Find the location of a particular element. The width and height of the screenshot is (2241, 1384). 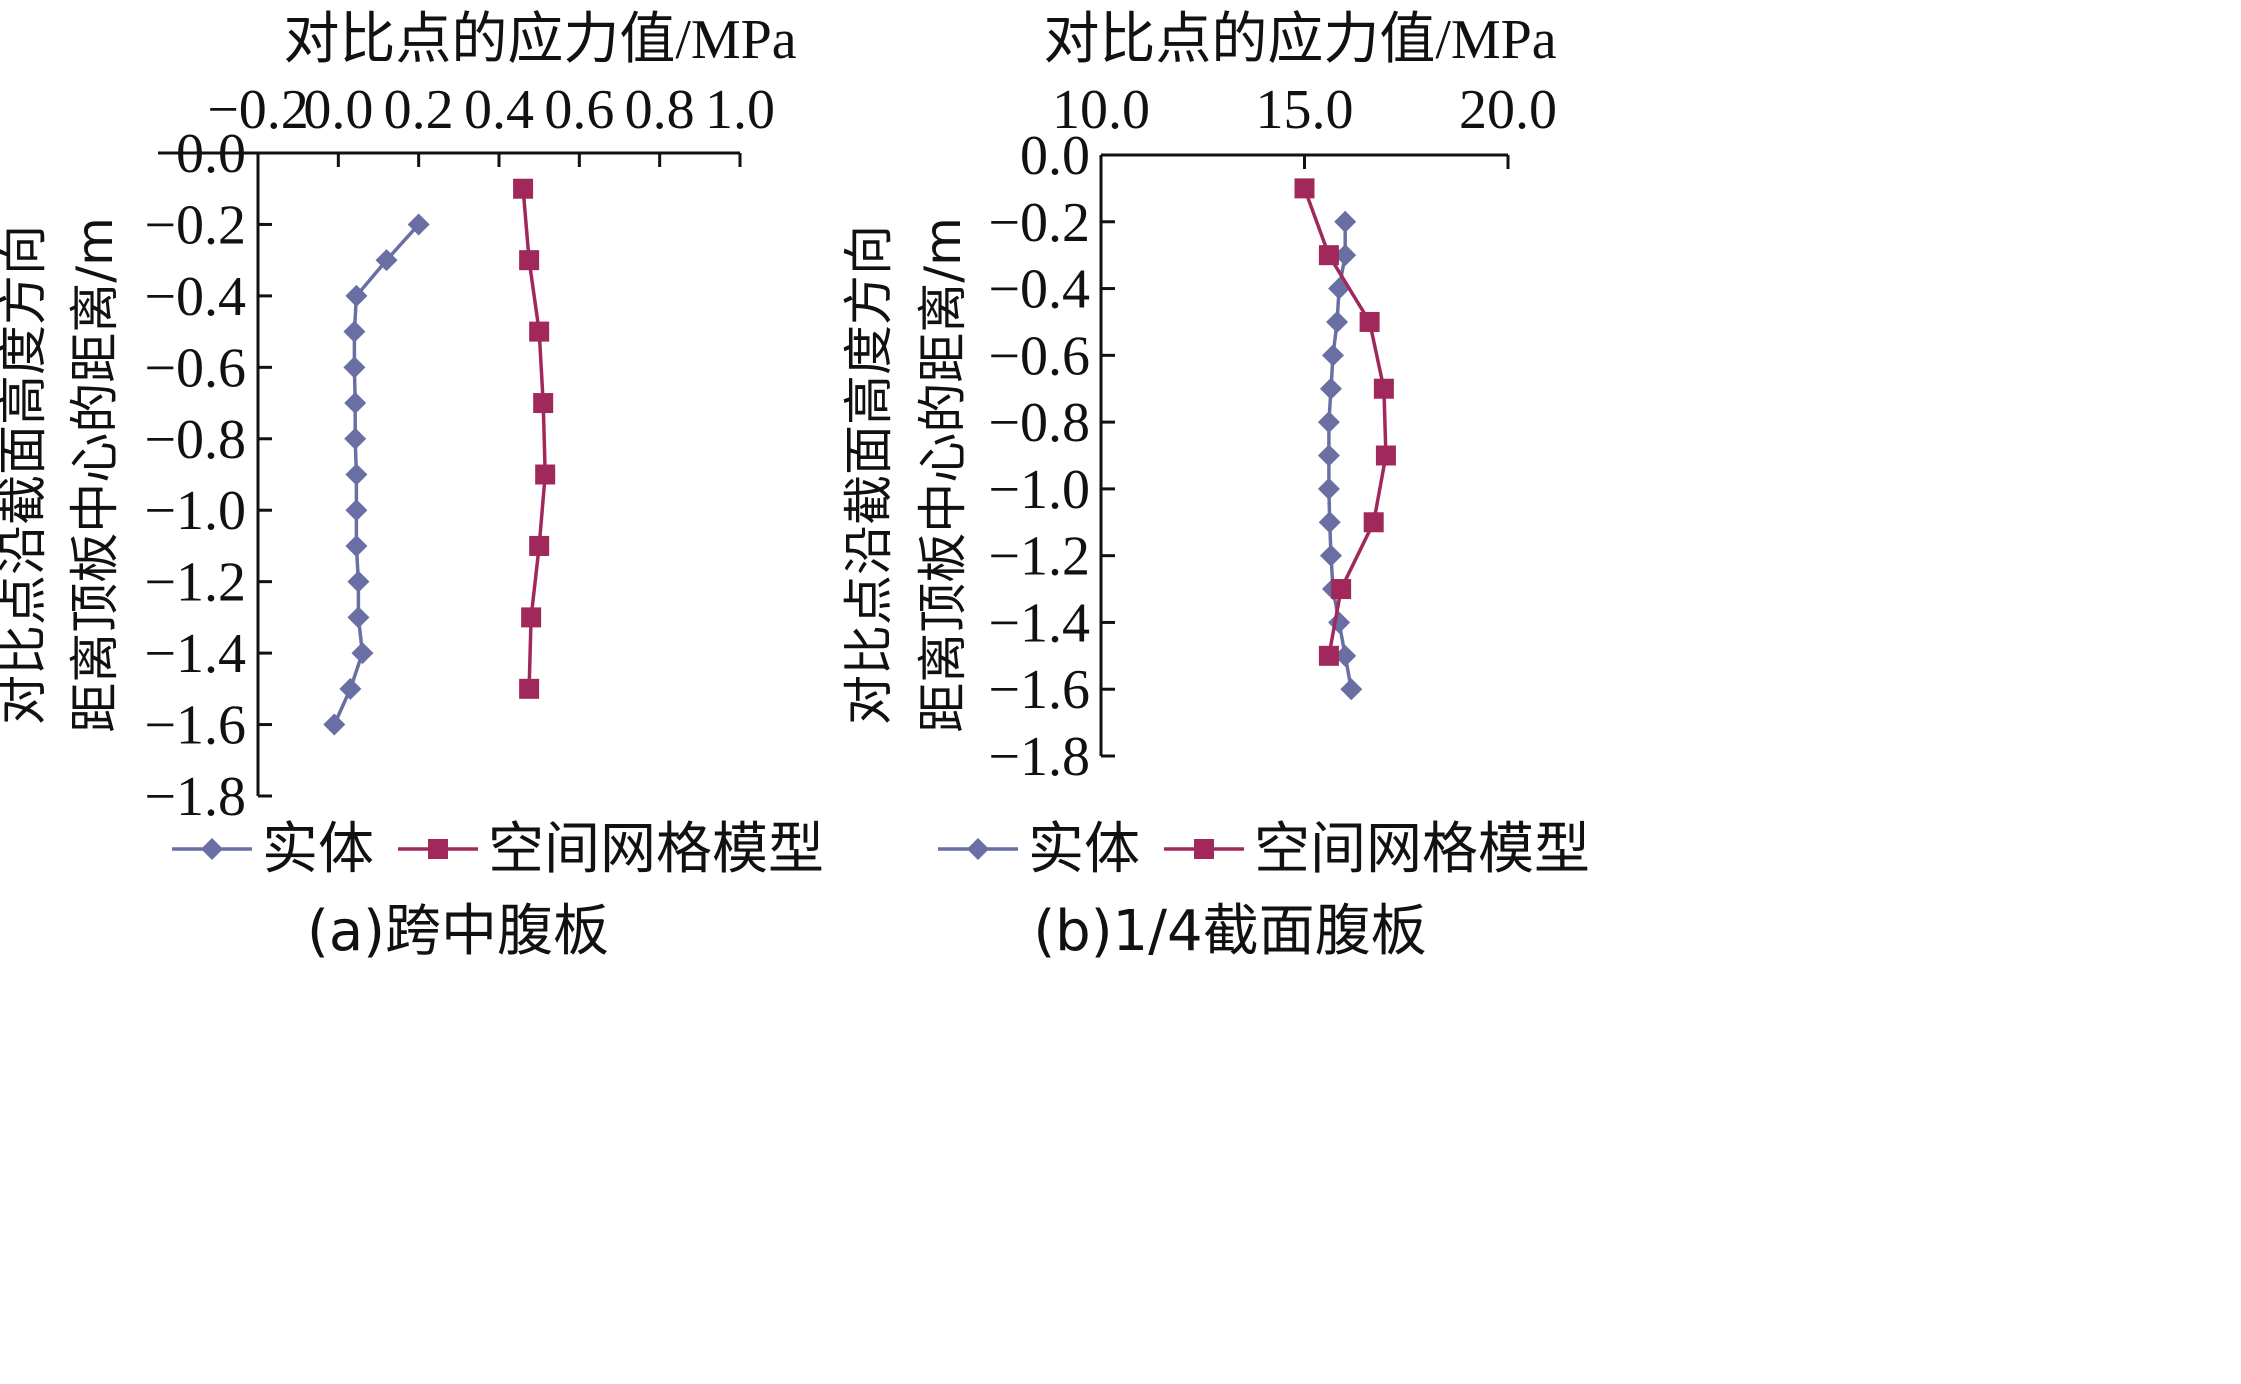

figure-caption: (b)1/4截面腹板 is located at coordinates (1229, 931).